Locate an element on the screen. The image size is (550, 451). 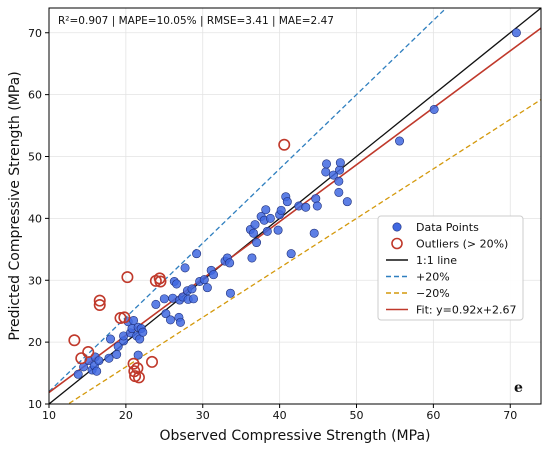
legend-label-5: Fit: y=0.92x+2.67 is located at coordinates (466, 310).